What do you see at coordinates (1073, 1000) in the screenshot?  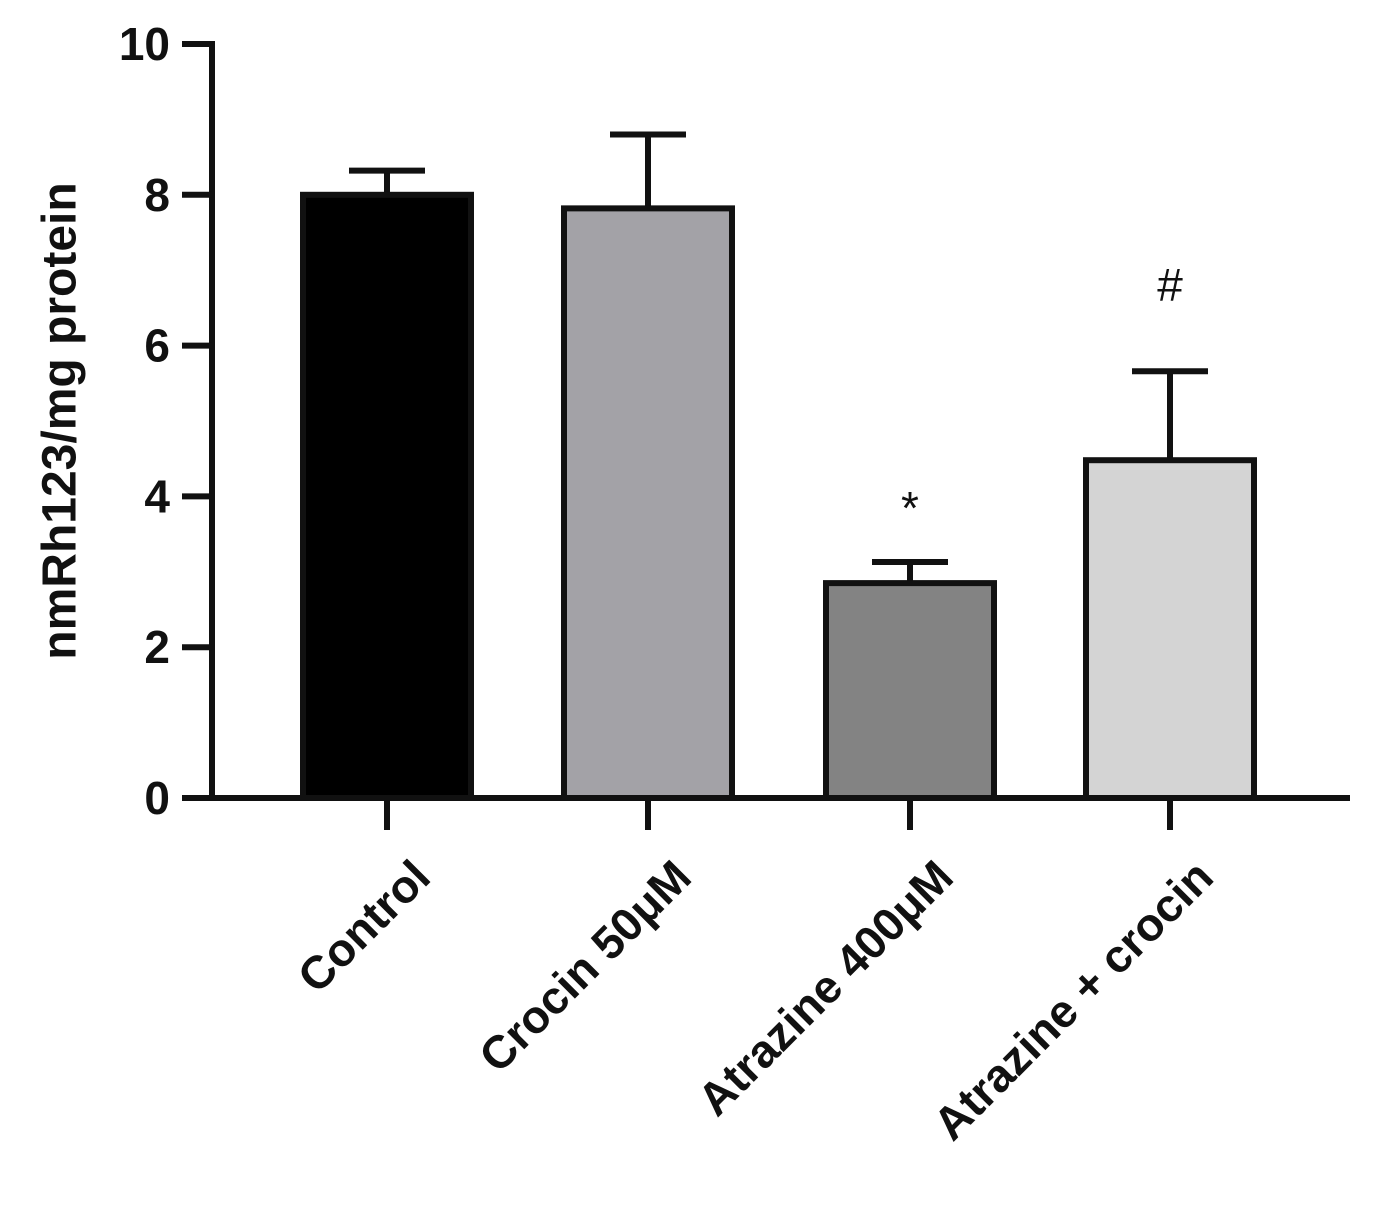 I see `x-category-label: Atrazine + crocin` at bounding box center [1073, 1000].